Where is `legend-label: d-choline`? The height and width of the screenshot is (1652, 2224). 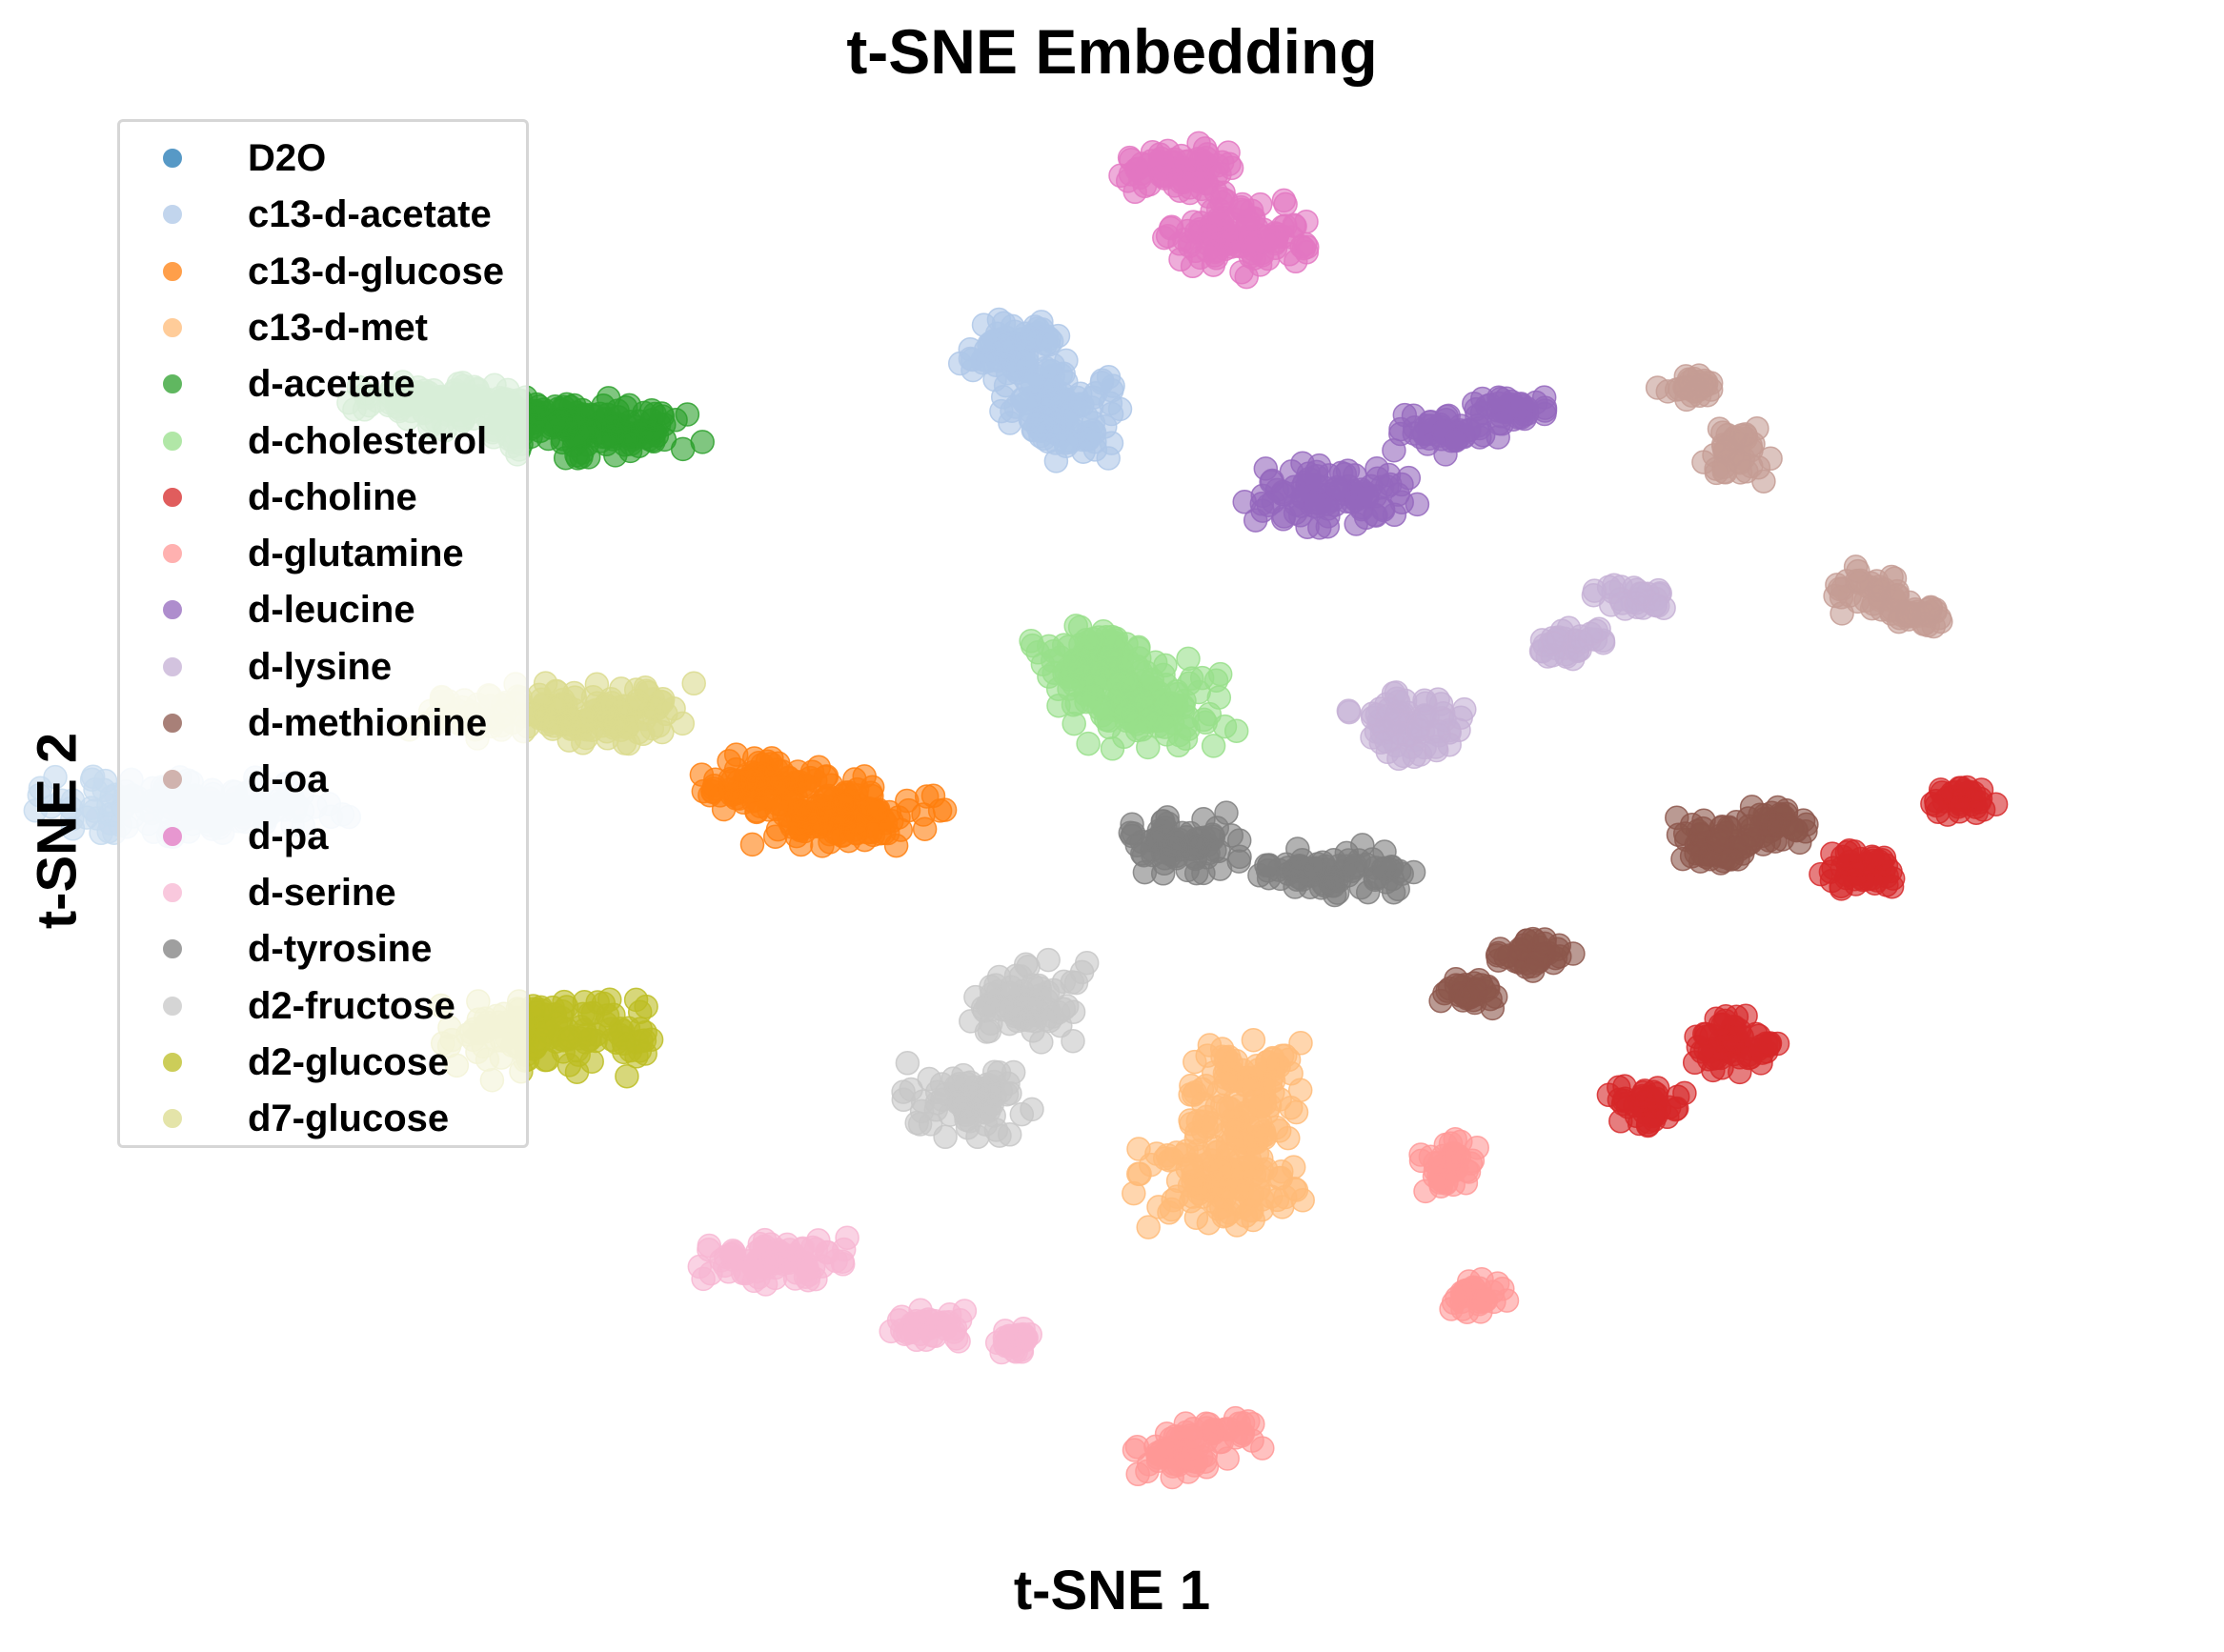
legend-label: d-choline is located at coordinates (332, 496).